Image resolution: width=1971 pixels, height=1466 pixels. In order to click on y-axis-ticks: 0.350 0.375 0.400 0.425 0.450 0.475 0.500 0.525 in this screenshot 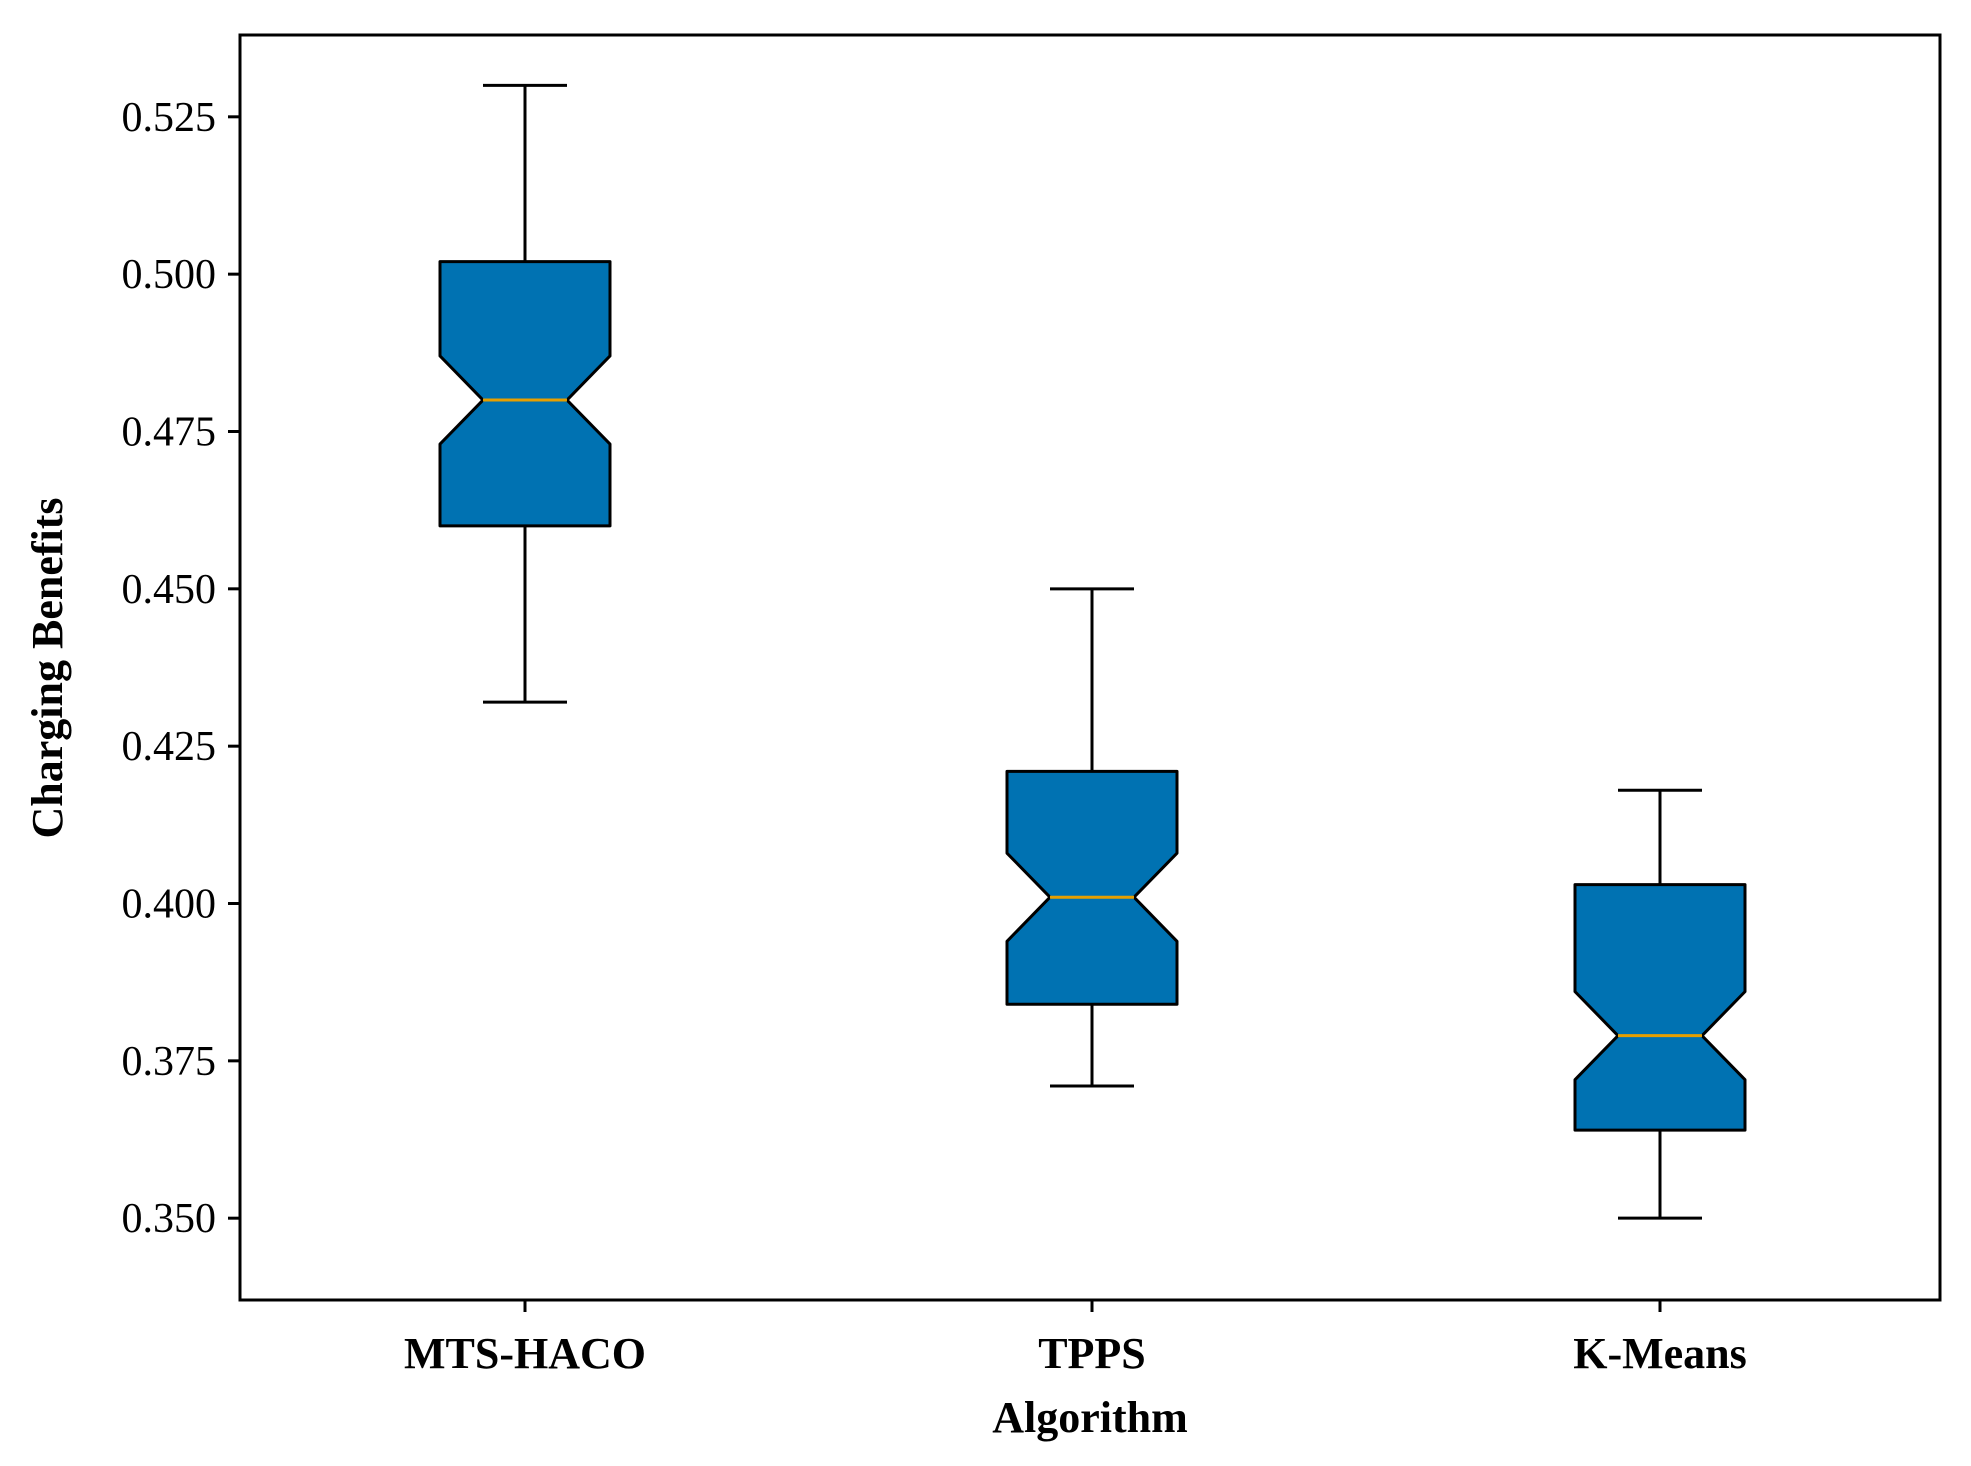, I will do `click(181, 668)`.